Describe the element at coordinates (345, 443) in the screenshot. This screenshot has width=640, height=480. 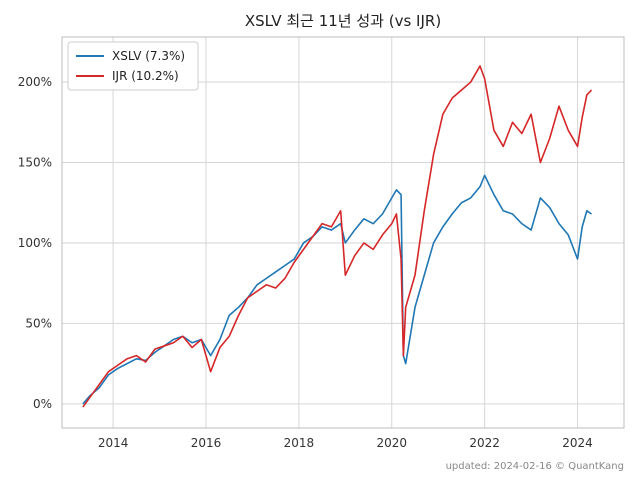
I see `x-axis: 2014 2016 2018 2020 2022 2024` at that location.